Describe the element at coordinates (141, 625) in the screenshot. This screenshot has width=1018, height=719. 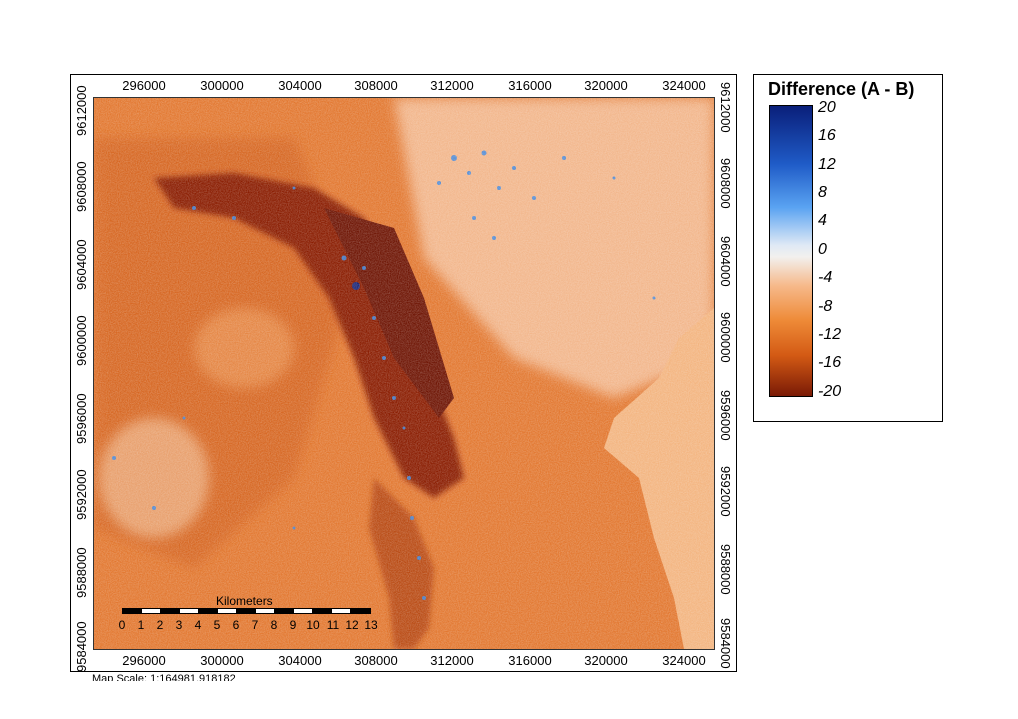
I see `scalebar-label: 1` at that location.